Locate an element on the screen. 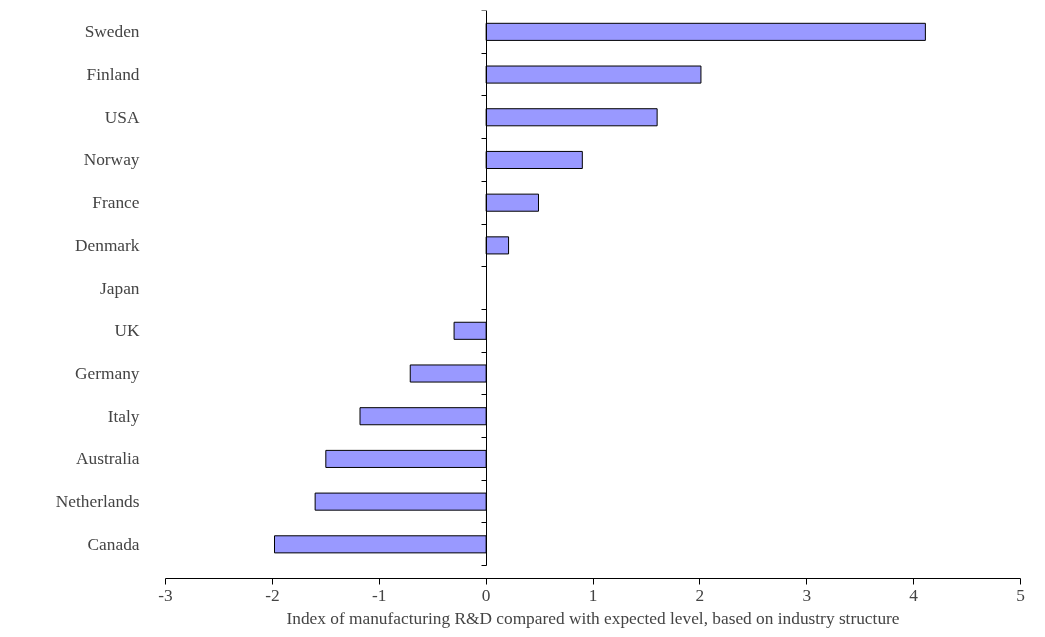  y-tick-label: Norway is located at coordinates (111, 160).